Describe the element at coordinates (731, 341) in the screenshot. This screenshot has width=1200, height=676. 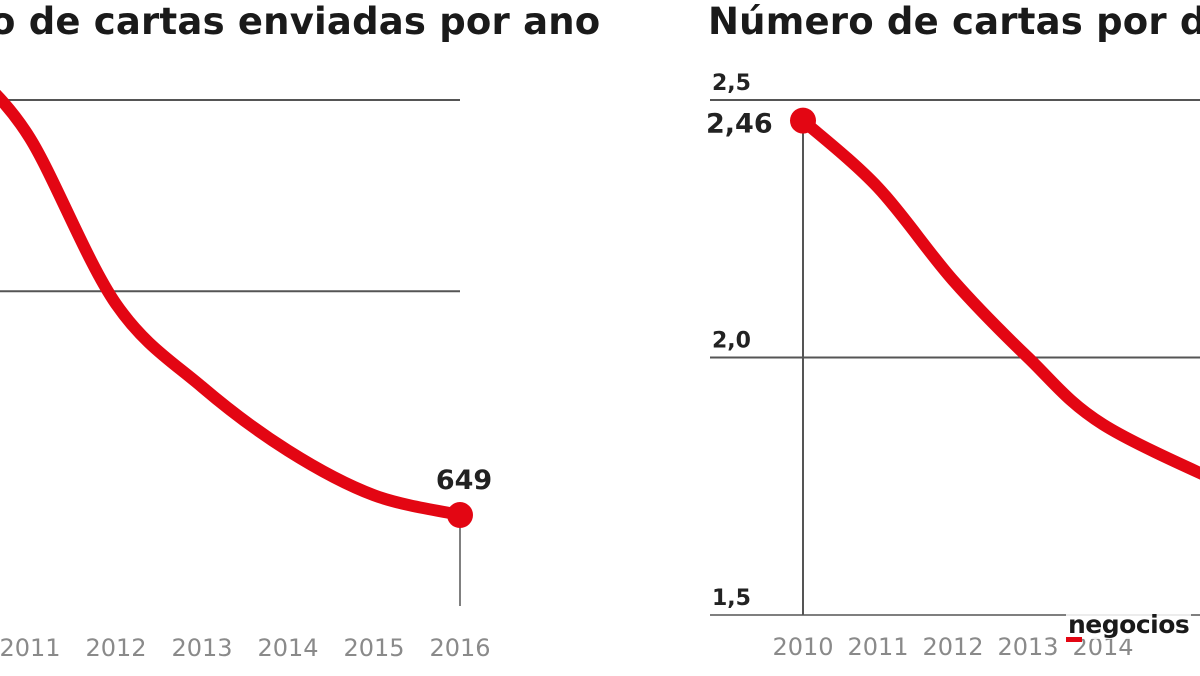
I see `right-ytick-1: 2,0` at that location.